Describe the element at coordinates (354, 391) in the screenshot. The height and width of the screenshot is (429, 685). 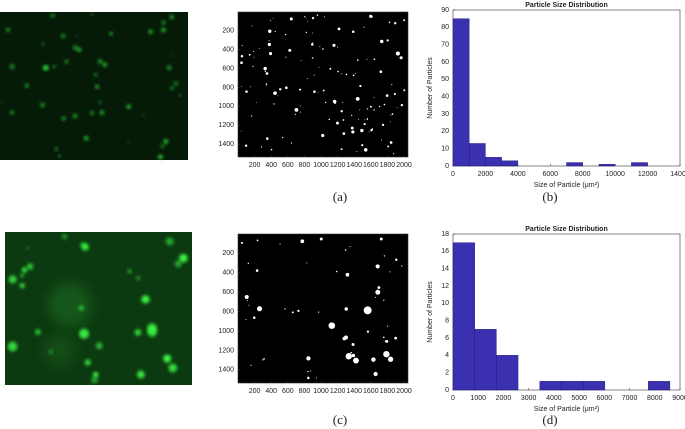
I see `x-tick-label: 1400` at that location.